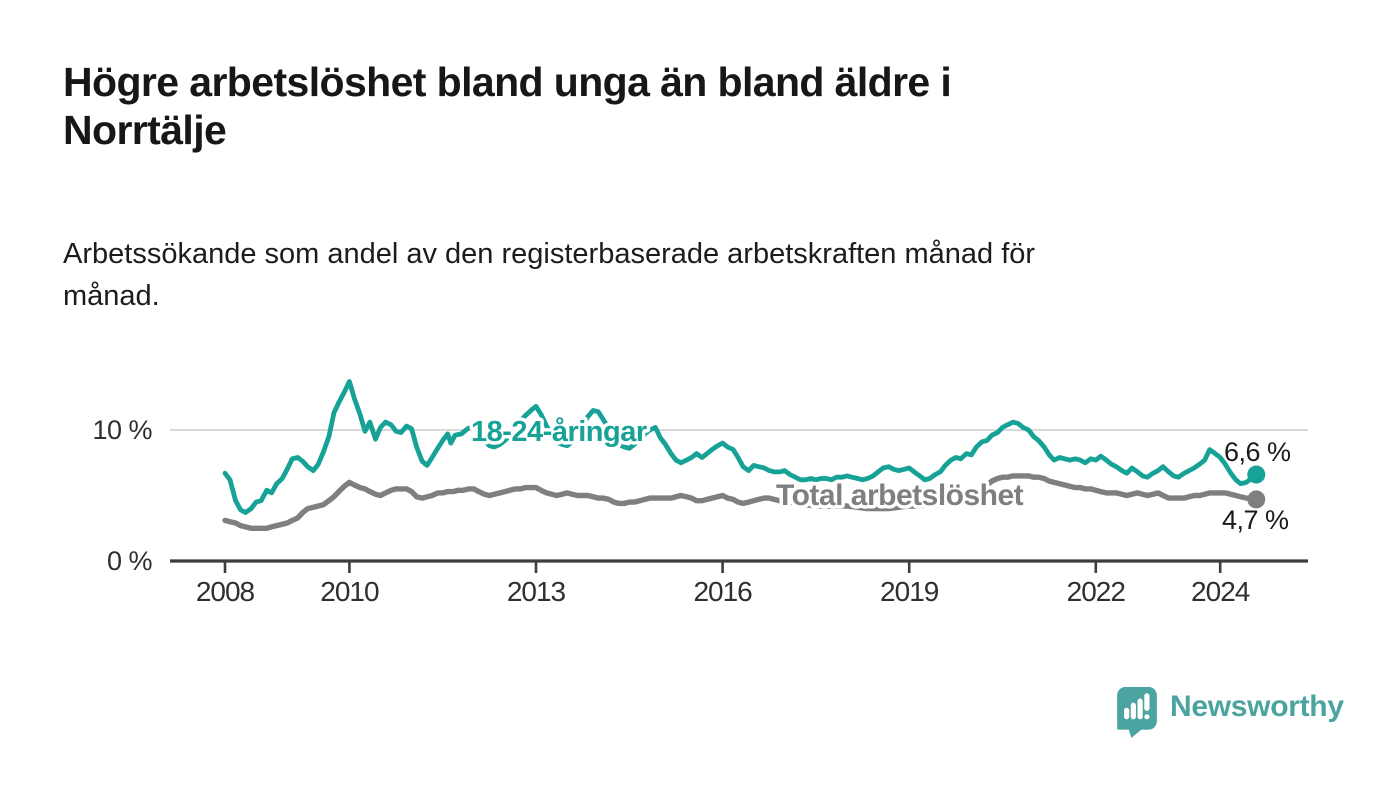 The width and height of the screenshot is (1400, 794). Describe the element at coordinates (900, 495) in the screenshot. I see `series-label-total: Total arbetslöshet` at that location.